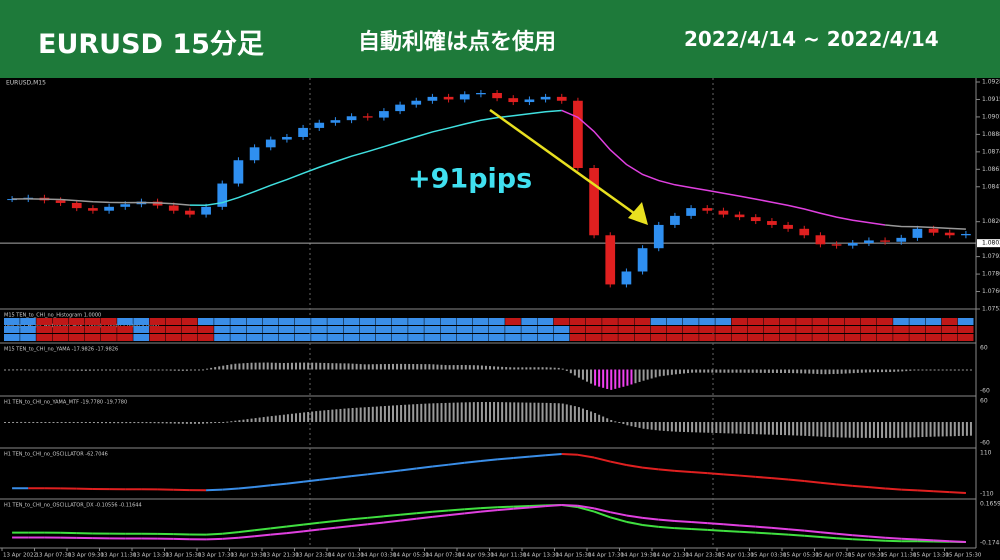 The width and height of the screenshot is (1000, 560). I want to click on time-label: 15 Apr 11:30, so click(899, 556).